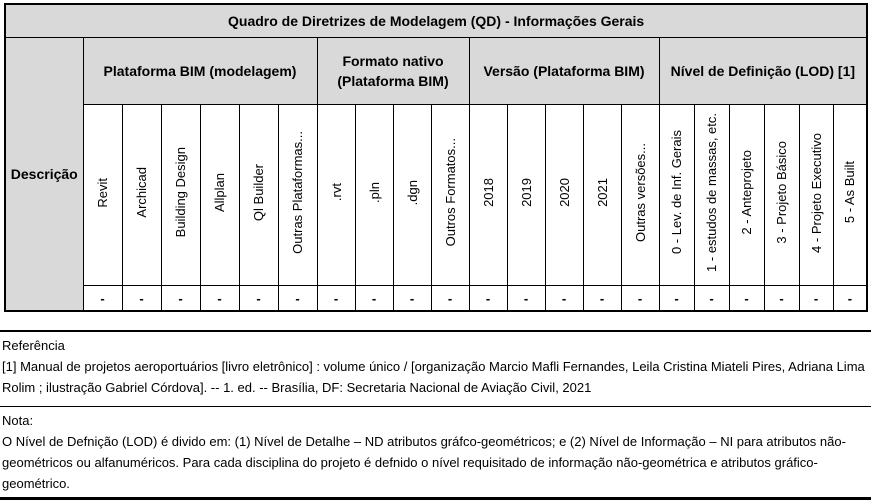 This screenshot has height=503, width=871. What do you see at coordinates (816, 192) in the screenshot?
I see `col-header-lod-4-label: 4 - Projeto Executivo` at bounding box center [816, 192].